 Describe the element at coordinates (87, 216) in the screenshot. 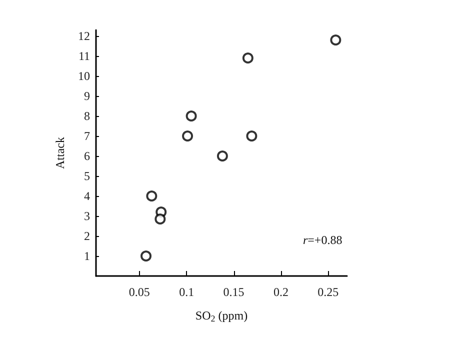

I see `y-tick-label: 3` at that location.